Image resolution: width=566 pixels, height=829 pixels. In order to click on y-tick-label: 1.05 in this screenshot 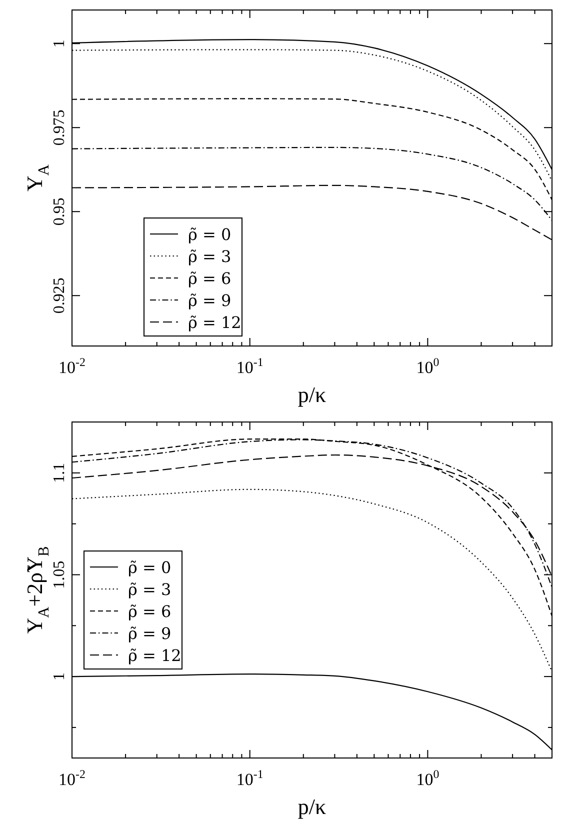, I will do `click(59, 574)`.